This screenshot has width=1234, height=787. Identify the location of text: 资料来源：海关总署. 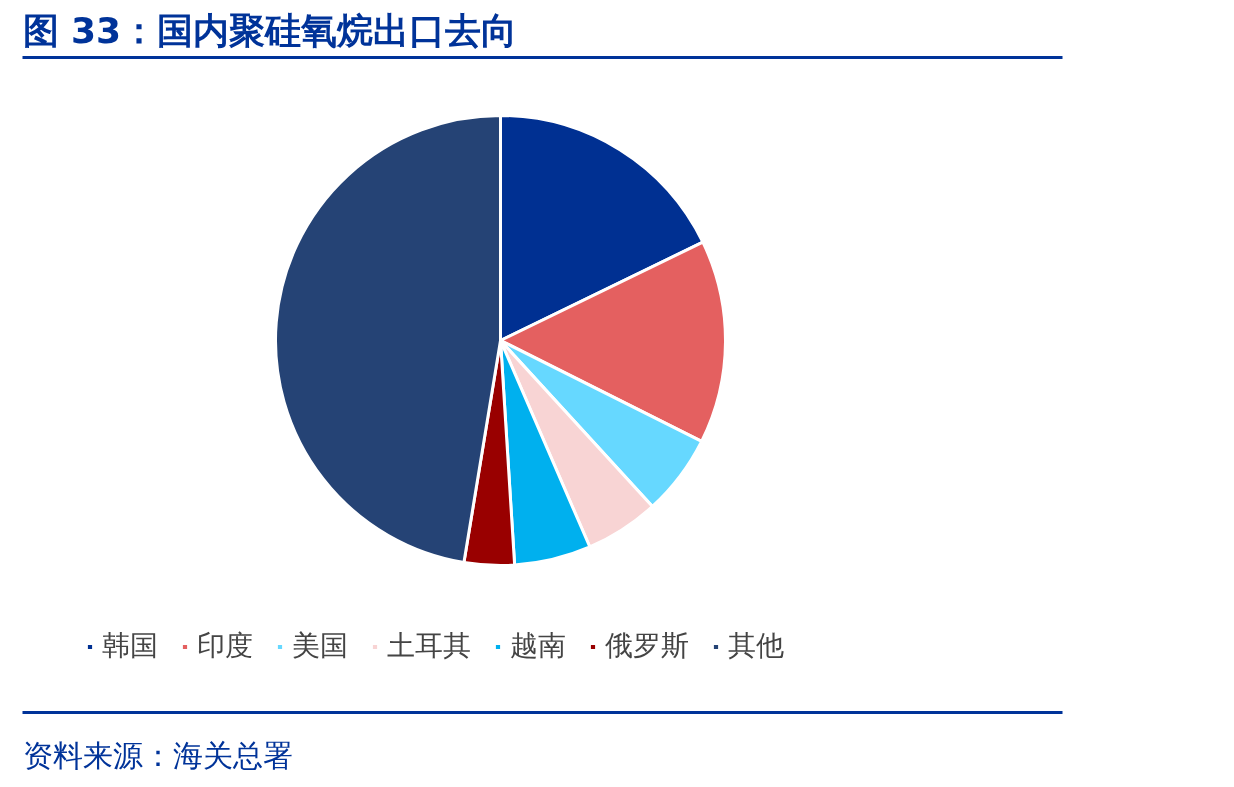
(157, 755).